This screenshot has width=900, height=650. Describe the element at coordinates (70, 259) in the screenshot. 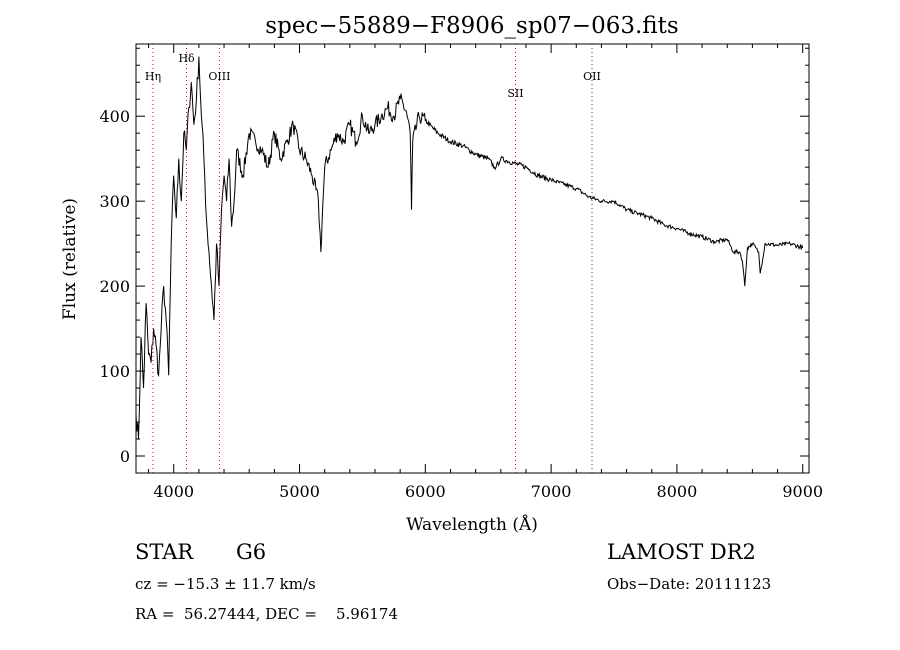

I see `y-axis-label: Flux (relative)` at that location.